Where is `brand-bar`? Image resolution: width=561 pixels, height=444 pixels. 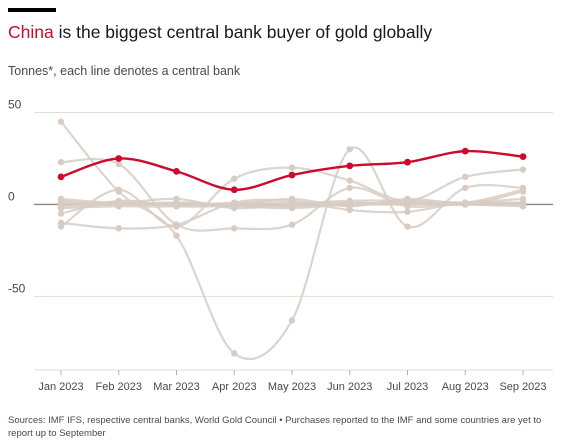
brand-bar is located at coordinates (32, 10).